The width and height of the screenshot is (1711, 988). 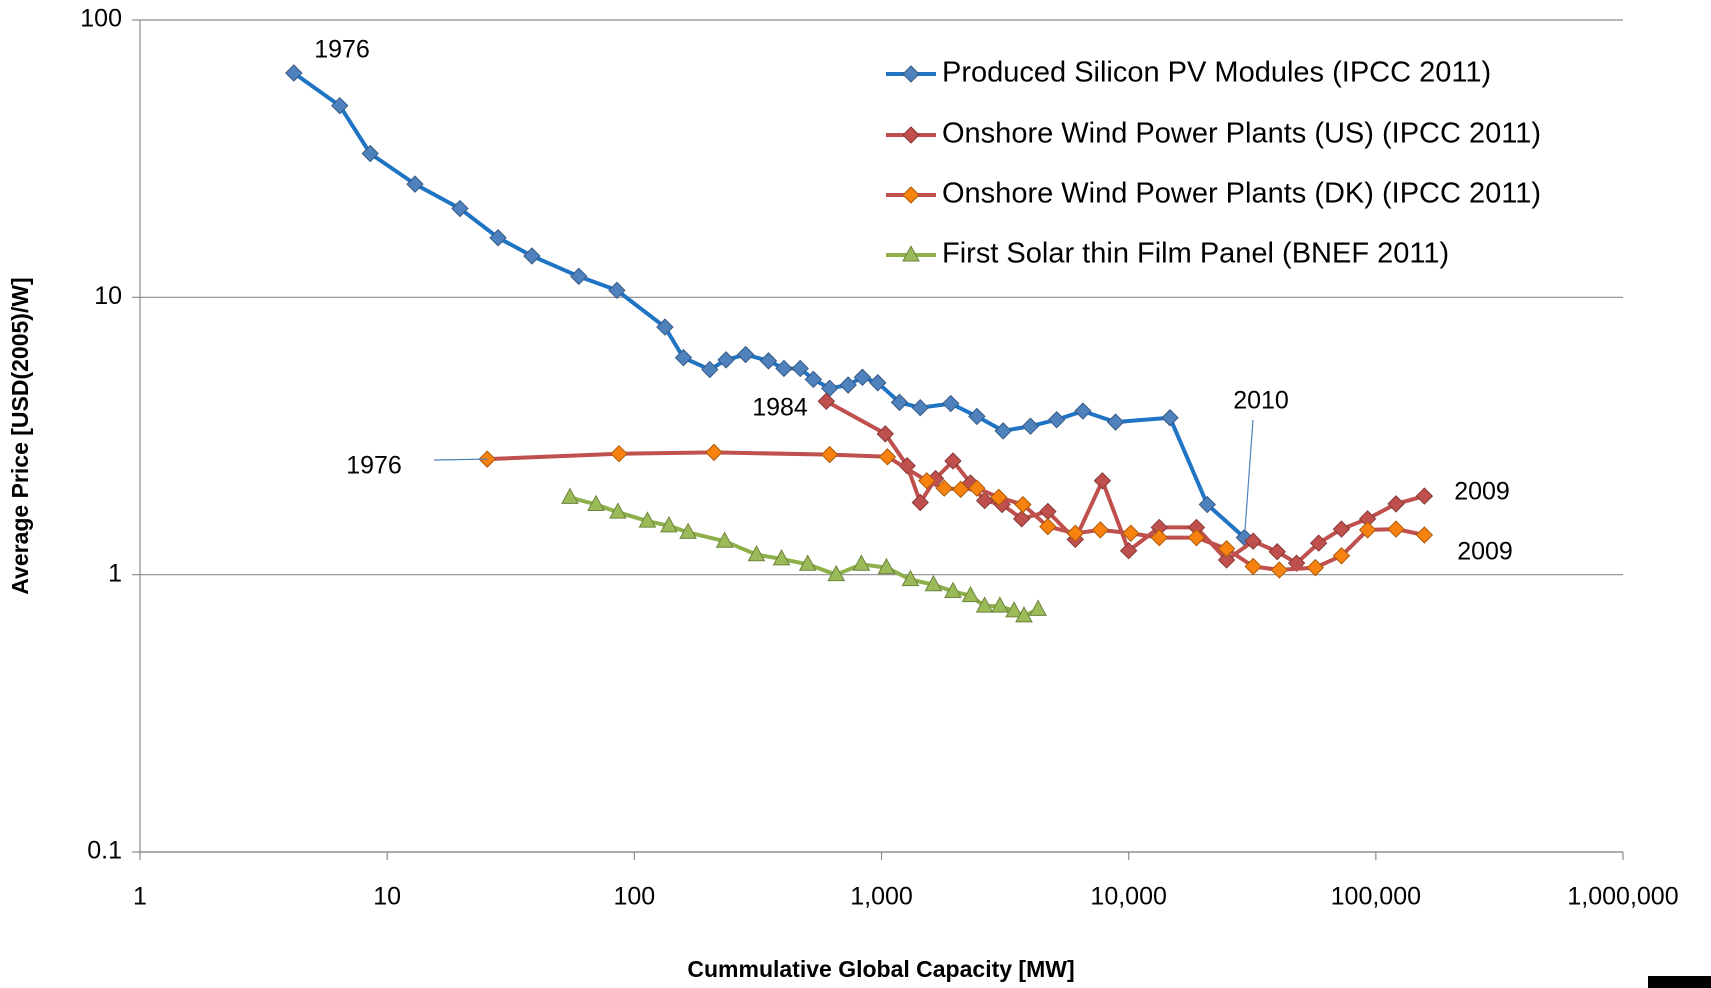 What do you see at coordinates (1216, 73) in the screenshot?
I see `legend-label: Produced Silicon PV Modules (IPCC 2011)` at bounding box center [1216, 73].